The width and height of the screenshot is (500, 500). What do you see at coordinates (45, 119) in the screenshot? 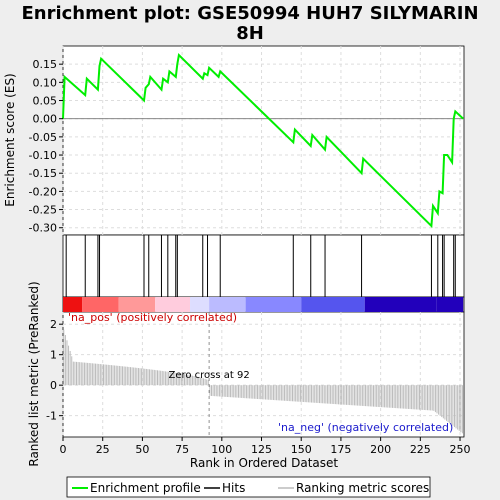
I see `es-y-tick-label: 0.00` at bounding box center [45, 119].